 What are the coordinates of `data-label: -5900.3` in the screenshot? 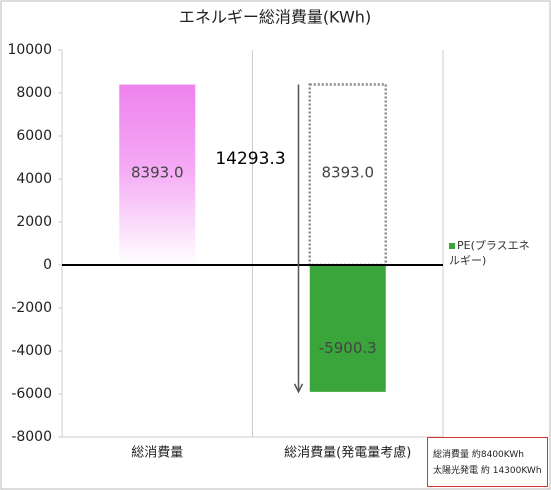 It's located at (348, 348).